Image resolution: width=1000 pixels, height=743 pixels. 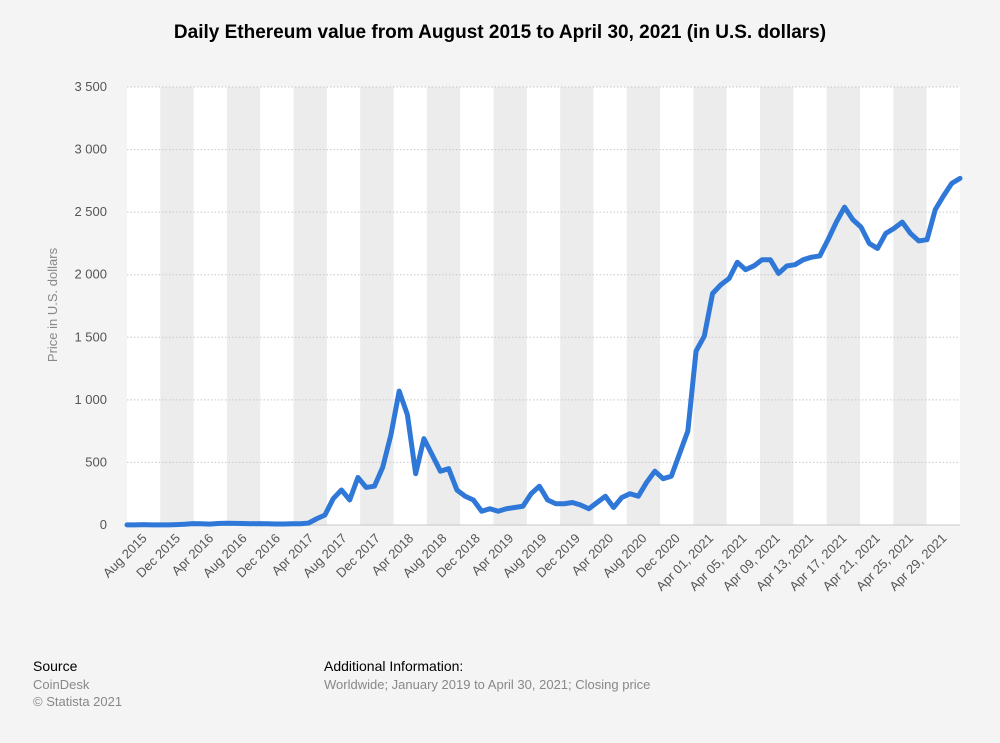 I want to click on y-tick-label: 2 500, so click(x=90, y=211).